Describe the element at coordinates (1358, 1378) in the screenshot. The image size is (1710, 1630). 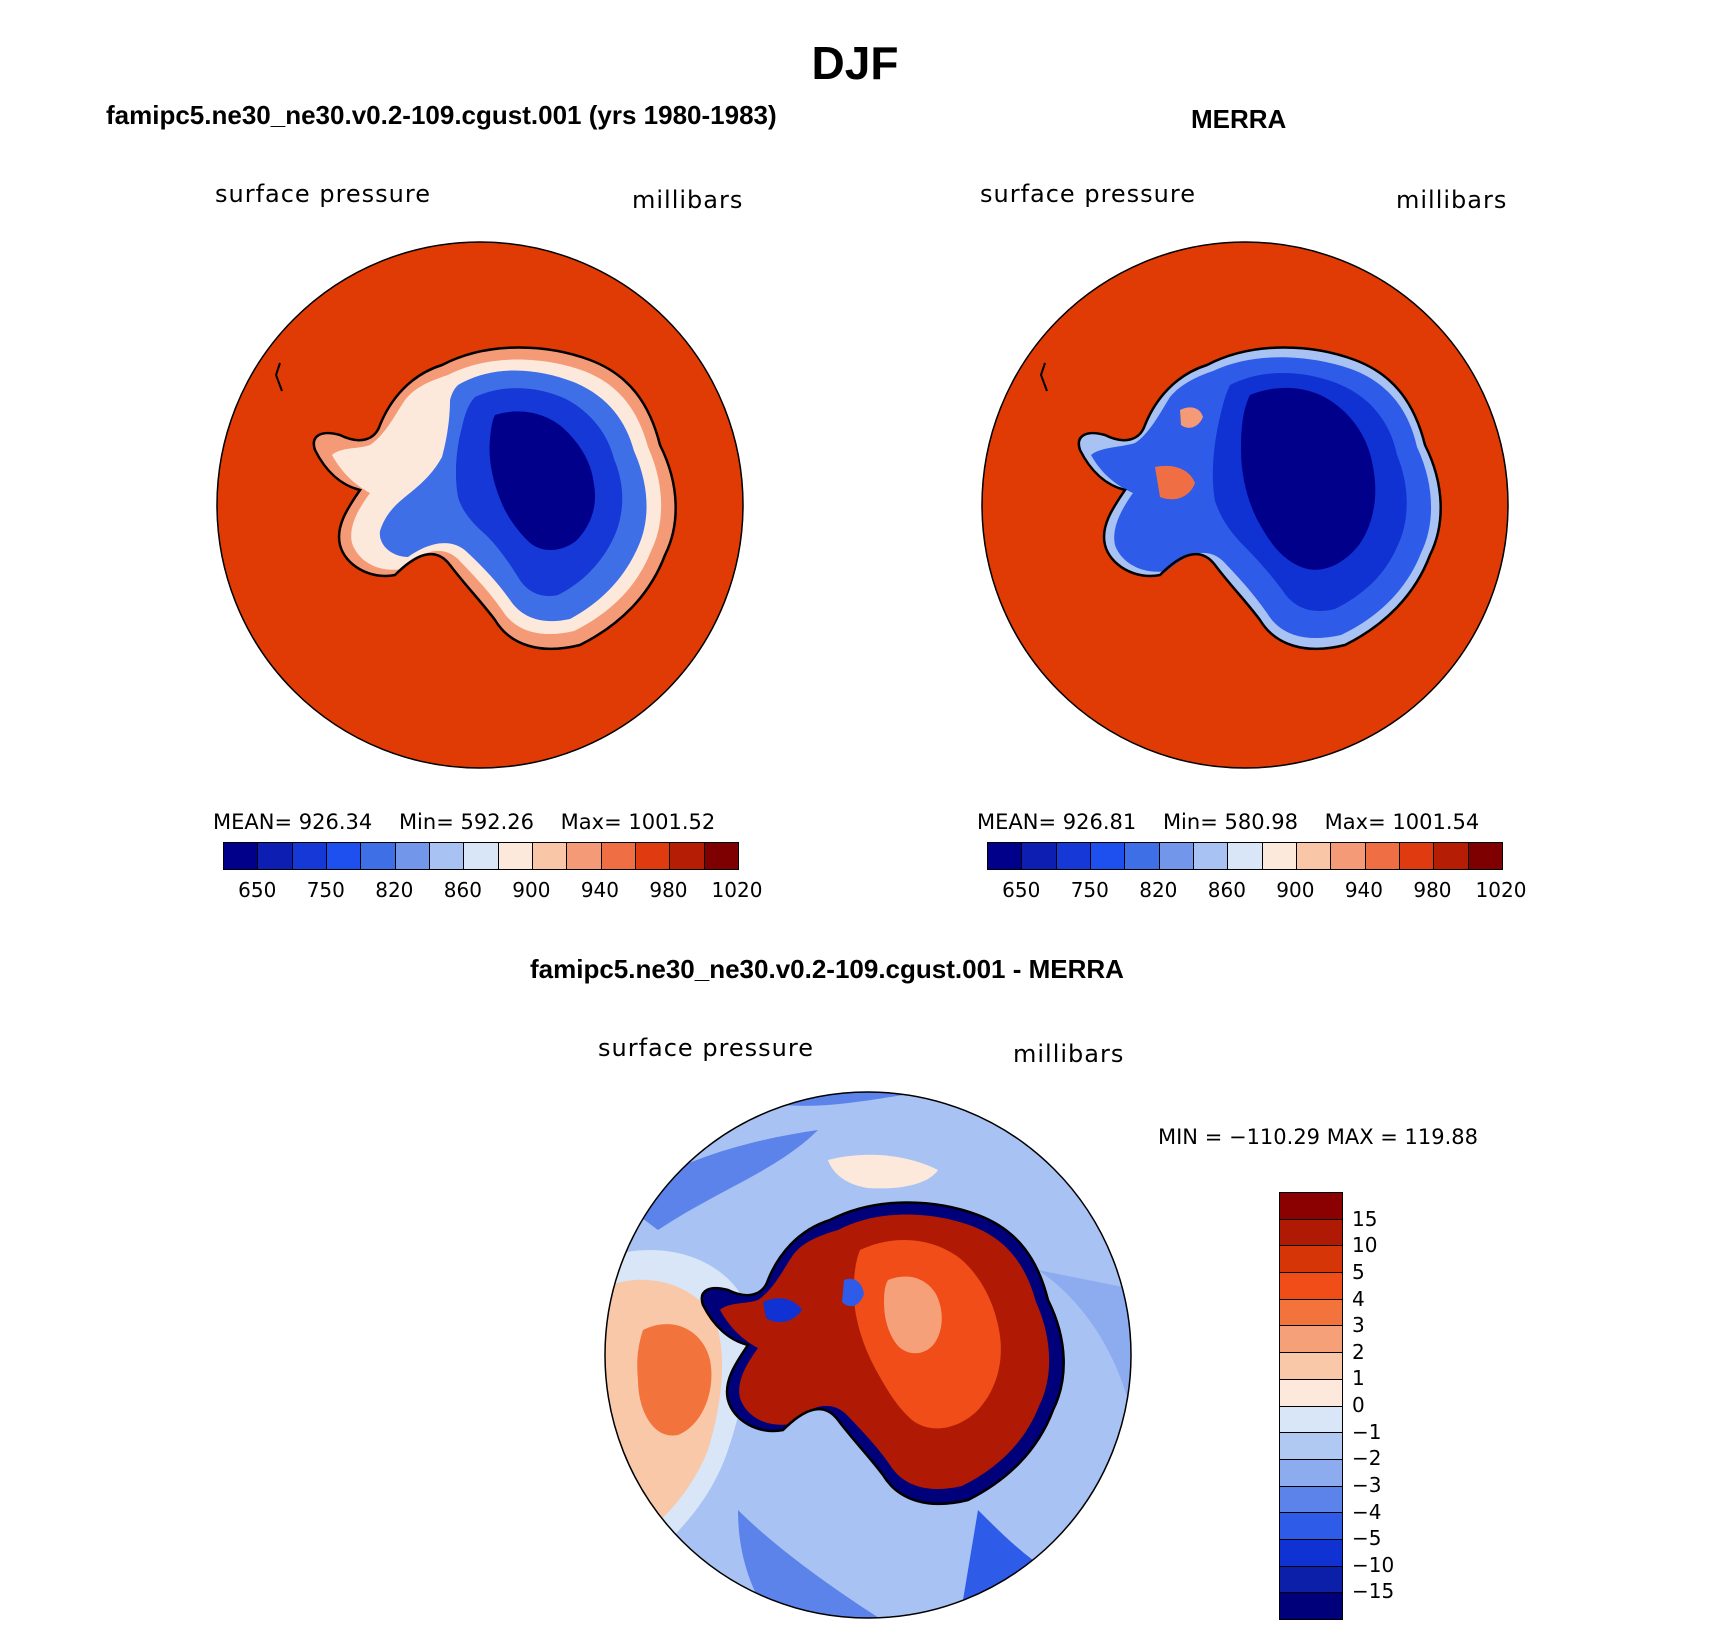
I see `colorbar-tick-label: 1` at that location.